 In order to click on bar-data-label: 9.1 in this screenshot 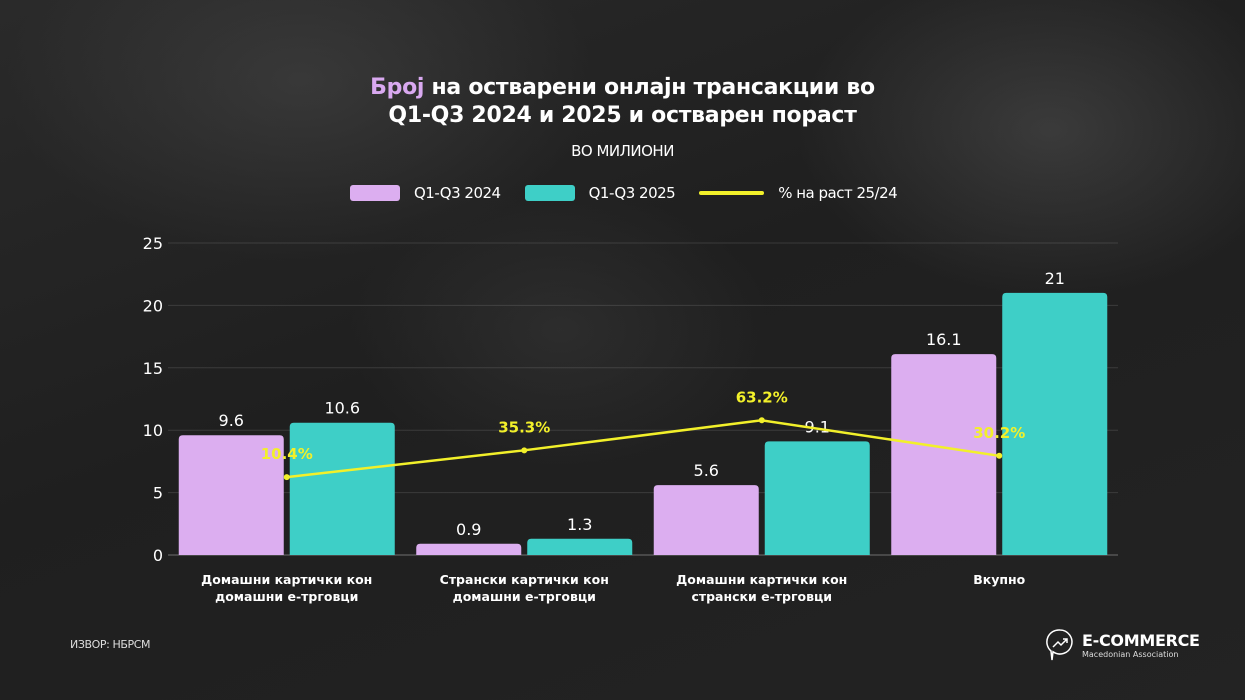, I will do `click(817, 426)`.